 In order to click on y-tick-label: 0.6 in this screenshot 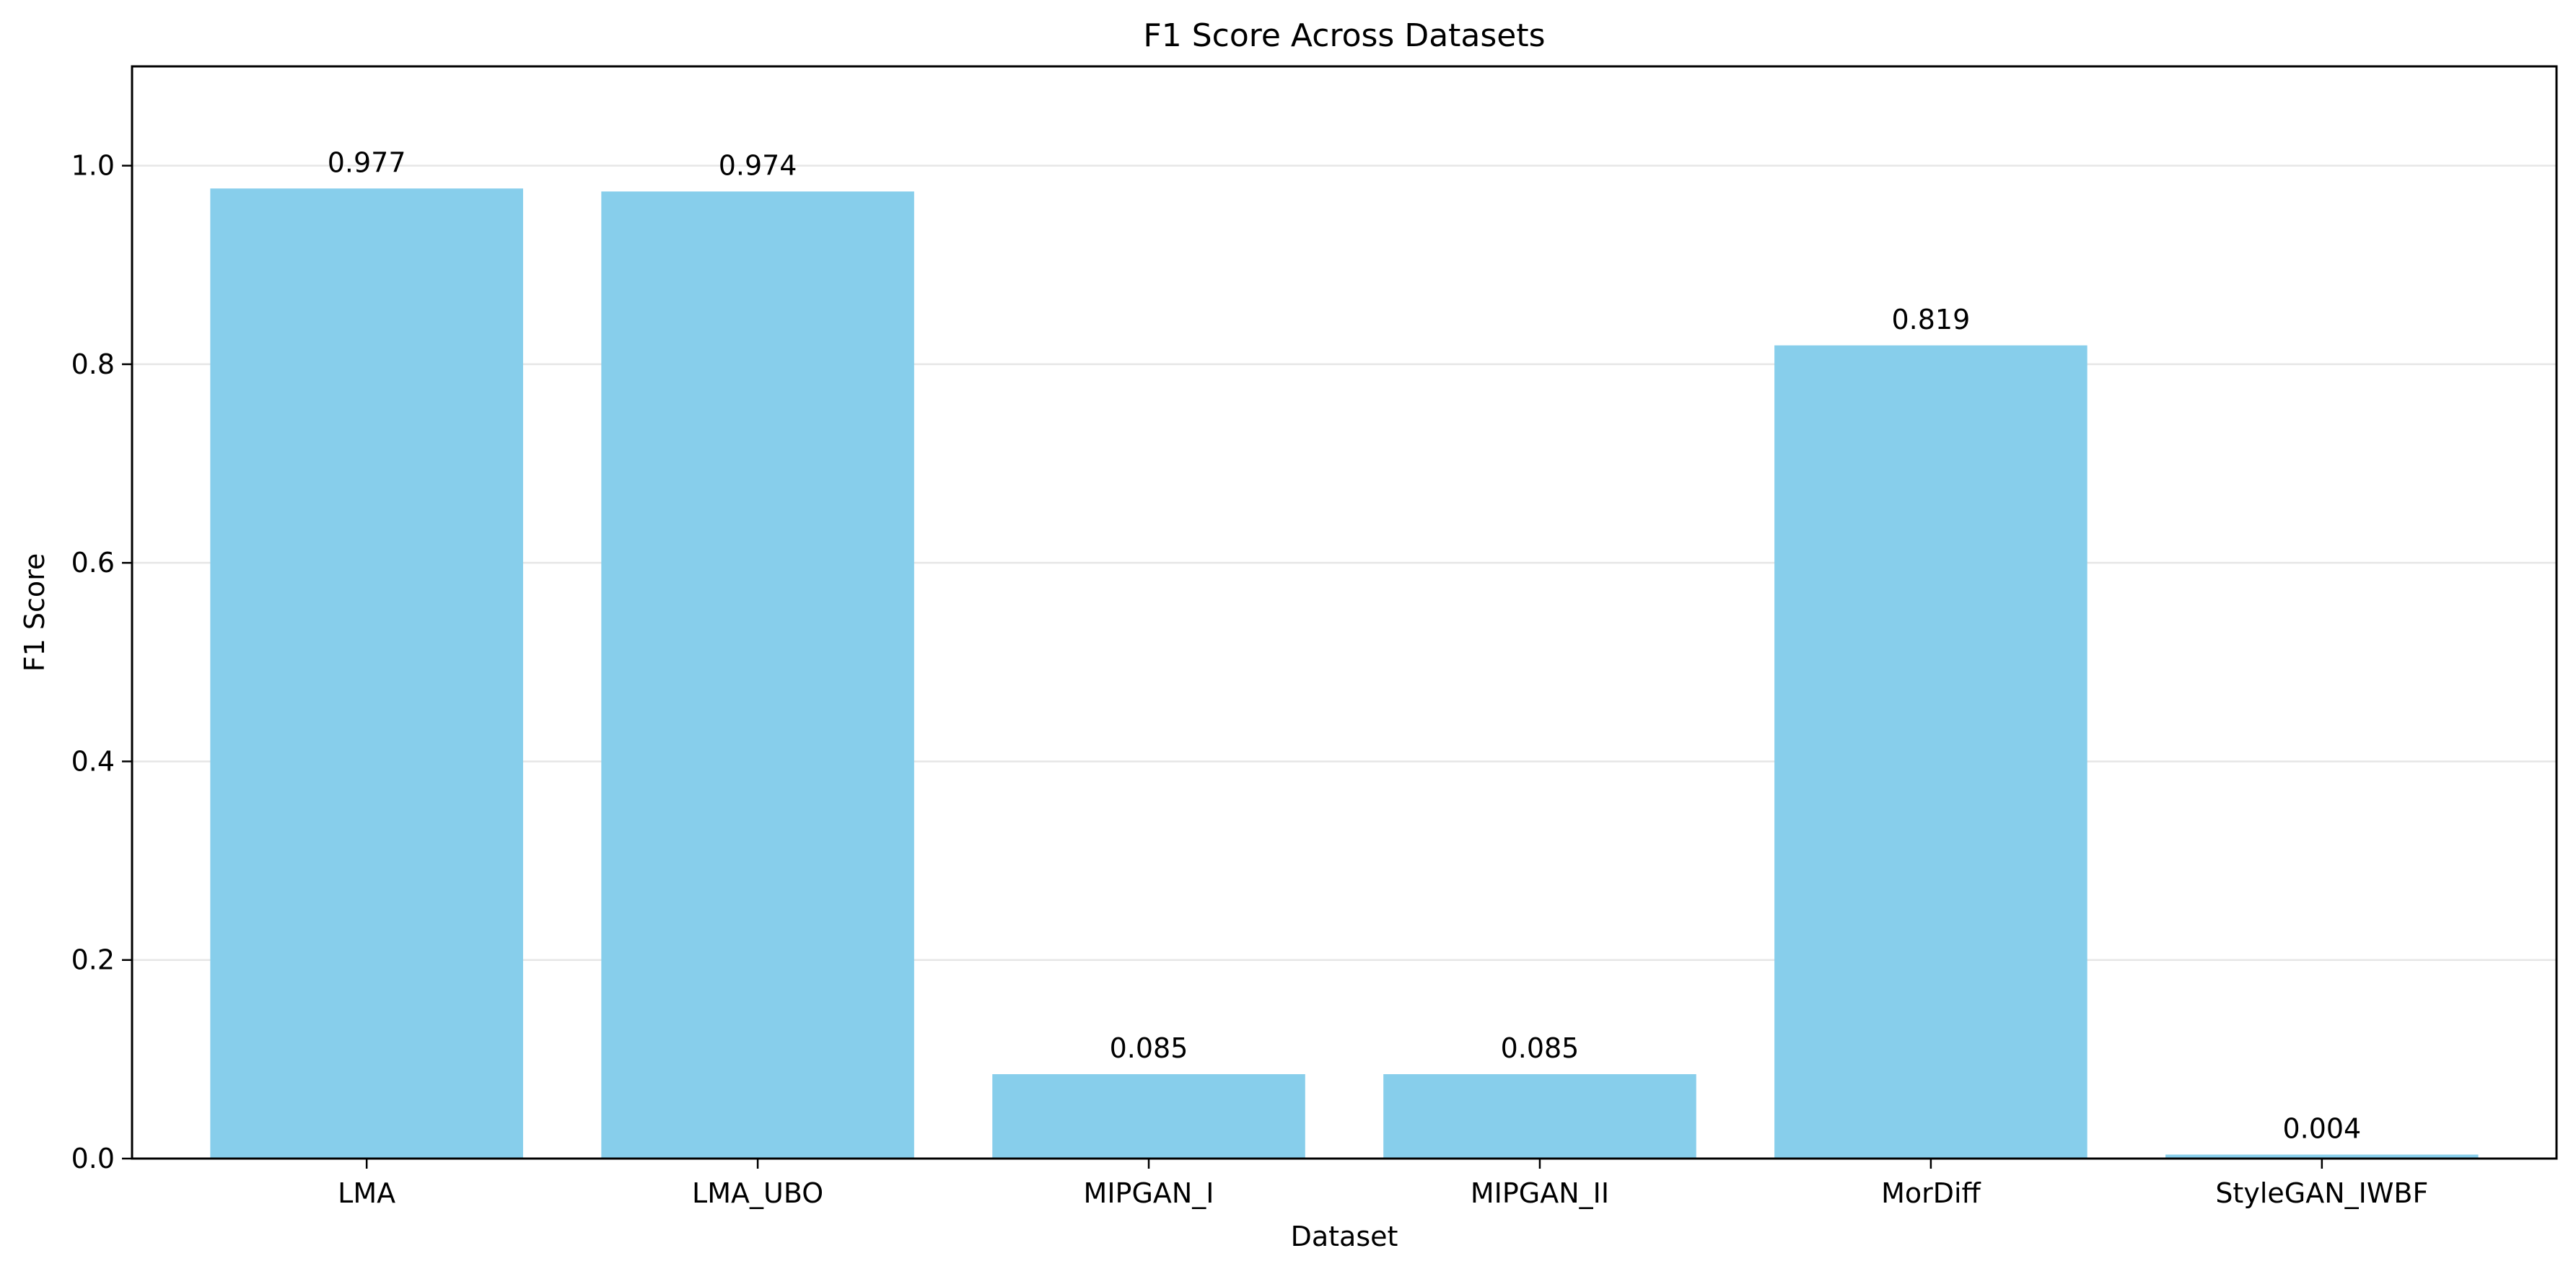, I will do `click(93, 563)`.